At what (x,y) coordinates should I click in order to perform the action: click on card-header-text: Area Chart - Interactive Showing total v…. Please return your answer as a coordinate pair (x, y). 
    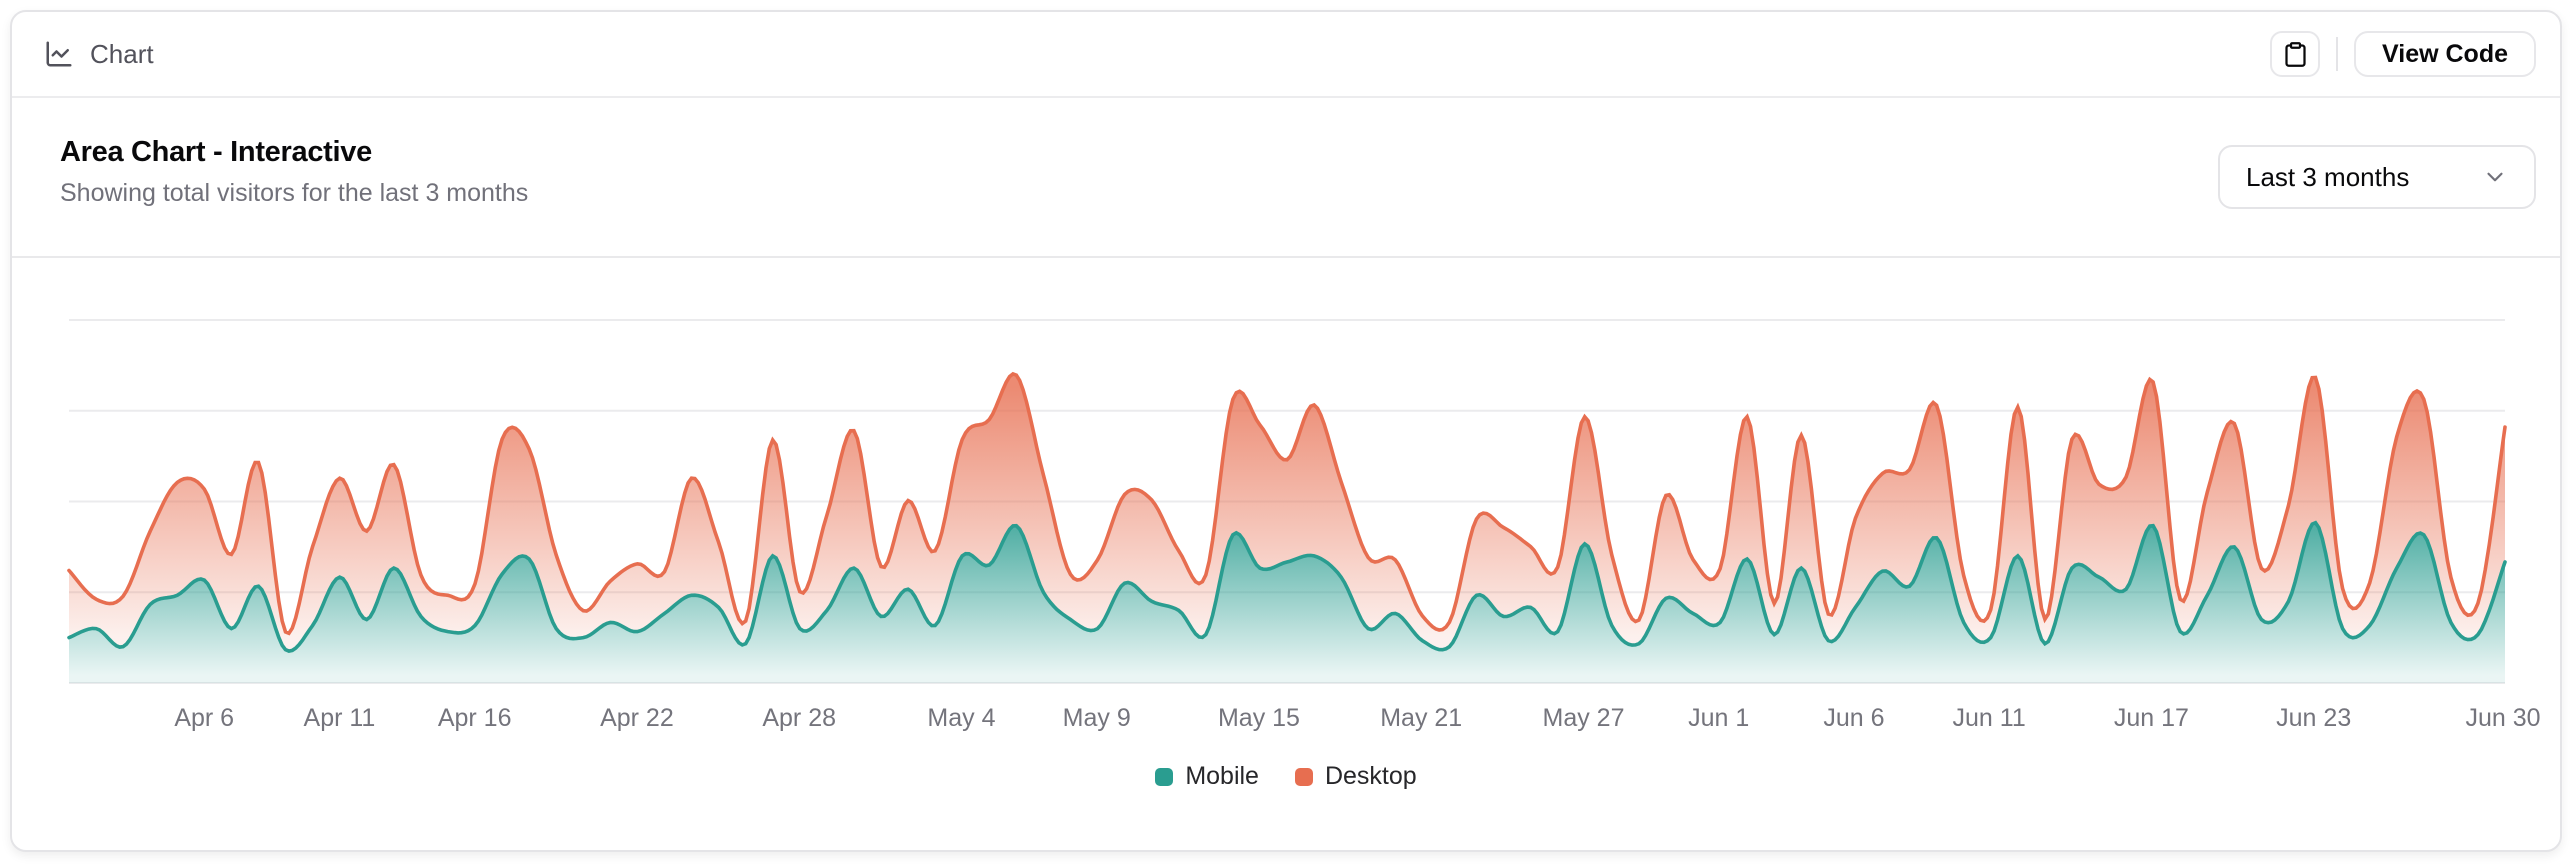
    Looking at the image, I should click on (294, 172).